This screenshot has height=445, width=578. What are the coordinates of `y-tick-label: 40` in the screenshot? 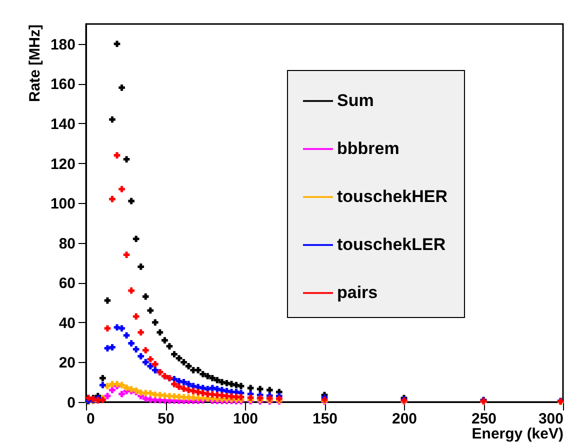 It's located at (67, 323).